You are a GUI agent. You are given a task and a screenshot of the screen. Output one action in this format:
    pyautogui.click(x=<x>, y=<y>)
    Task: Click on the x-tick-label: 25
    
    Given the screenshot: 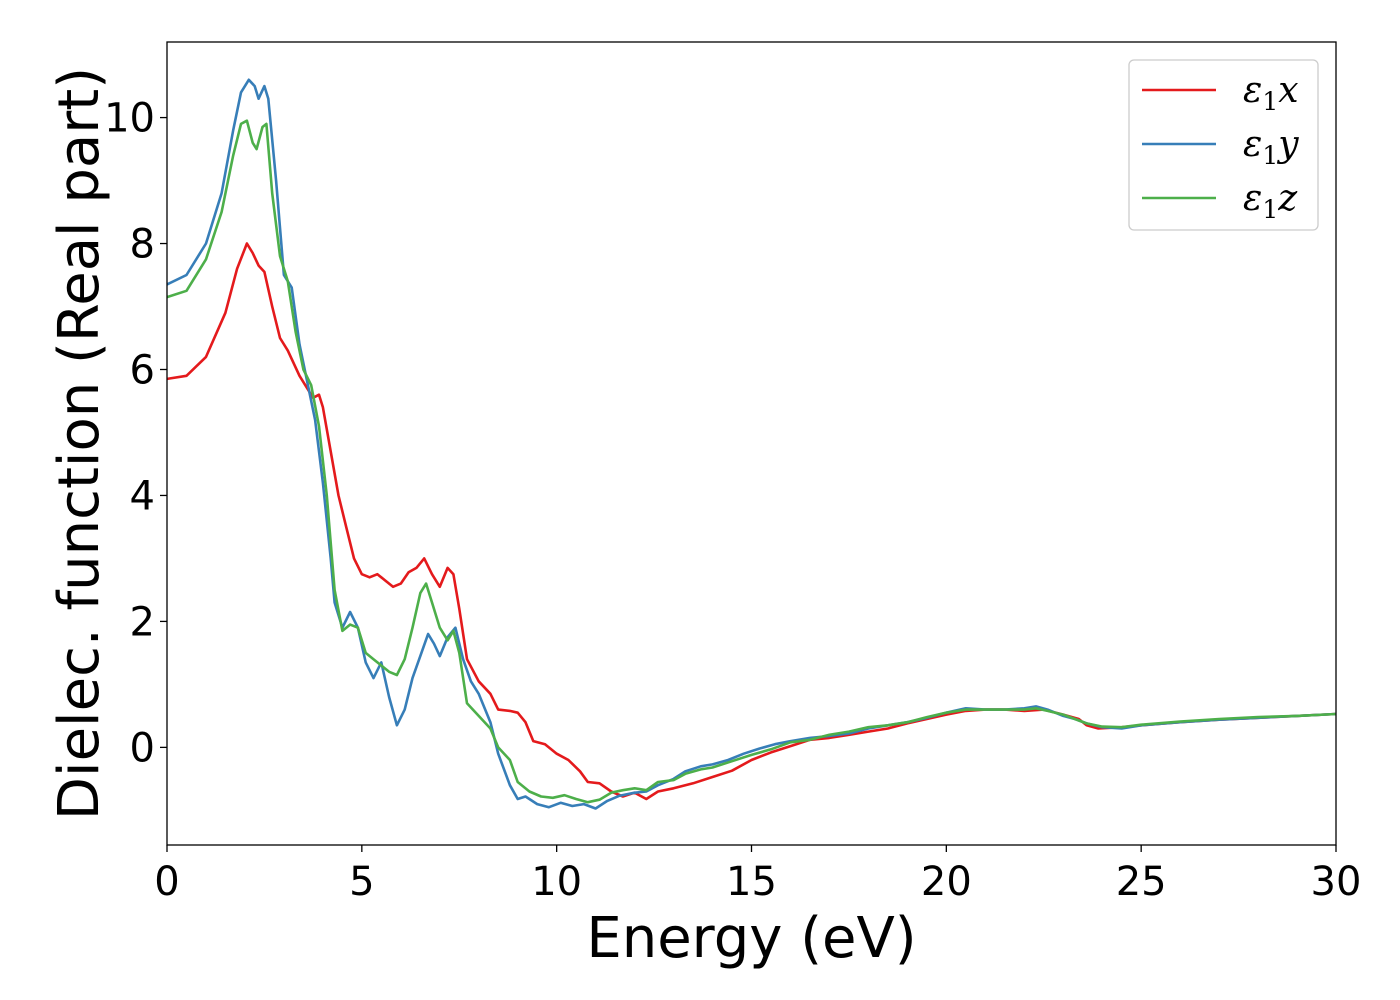 What is the action you would take?
    pyautogui.click(x=1141, y=882)
    